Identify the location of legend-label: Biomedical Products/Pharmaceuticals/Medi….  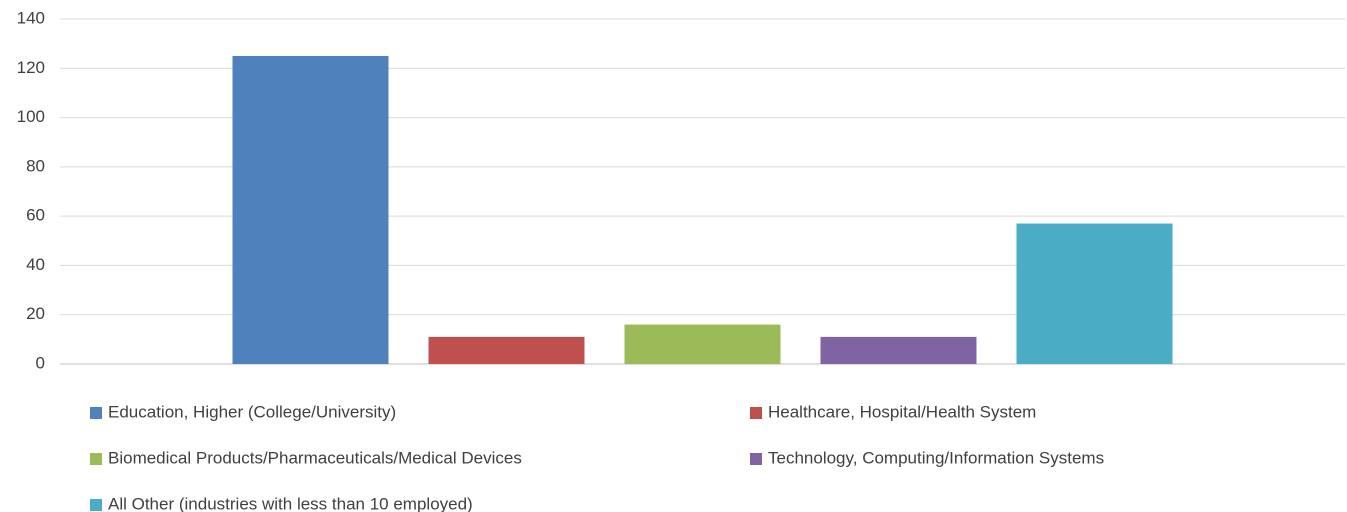
(315, 457).